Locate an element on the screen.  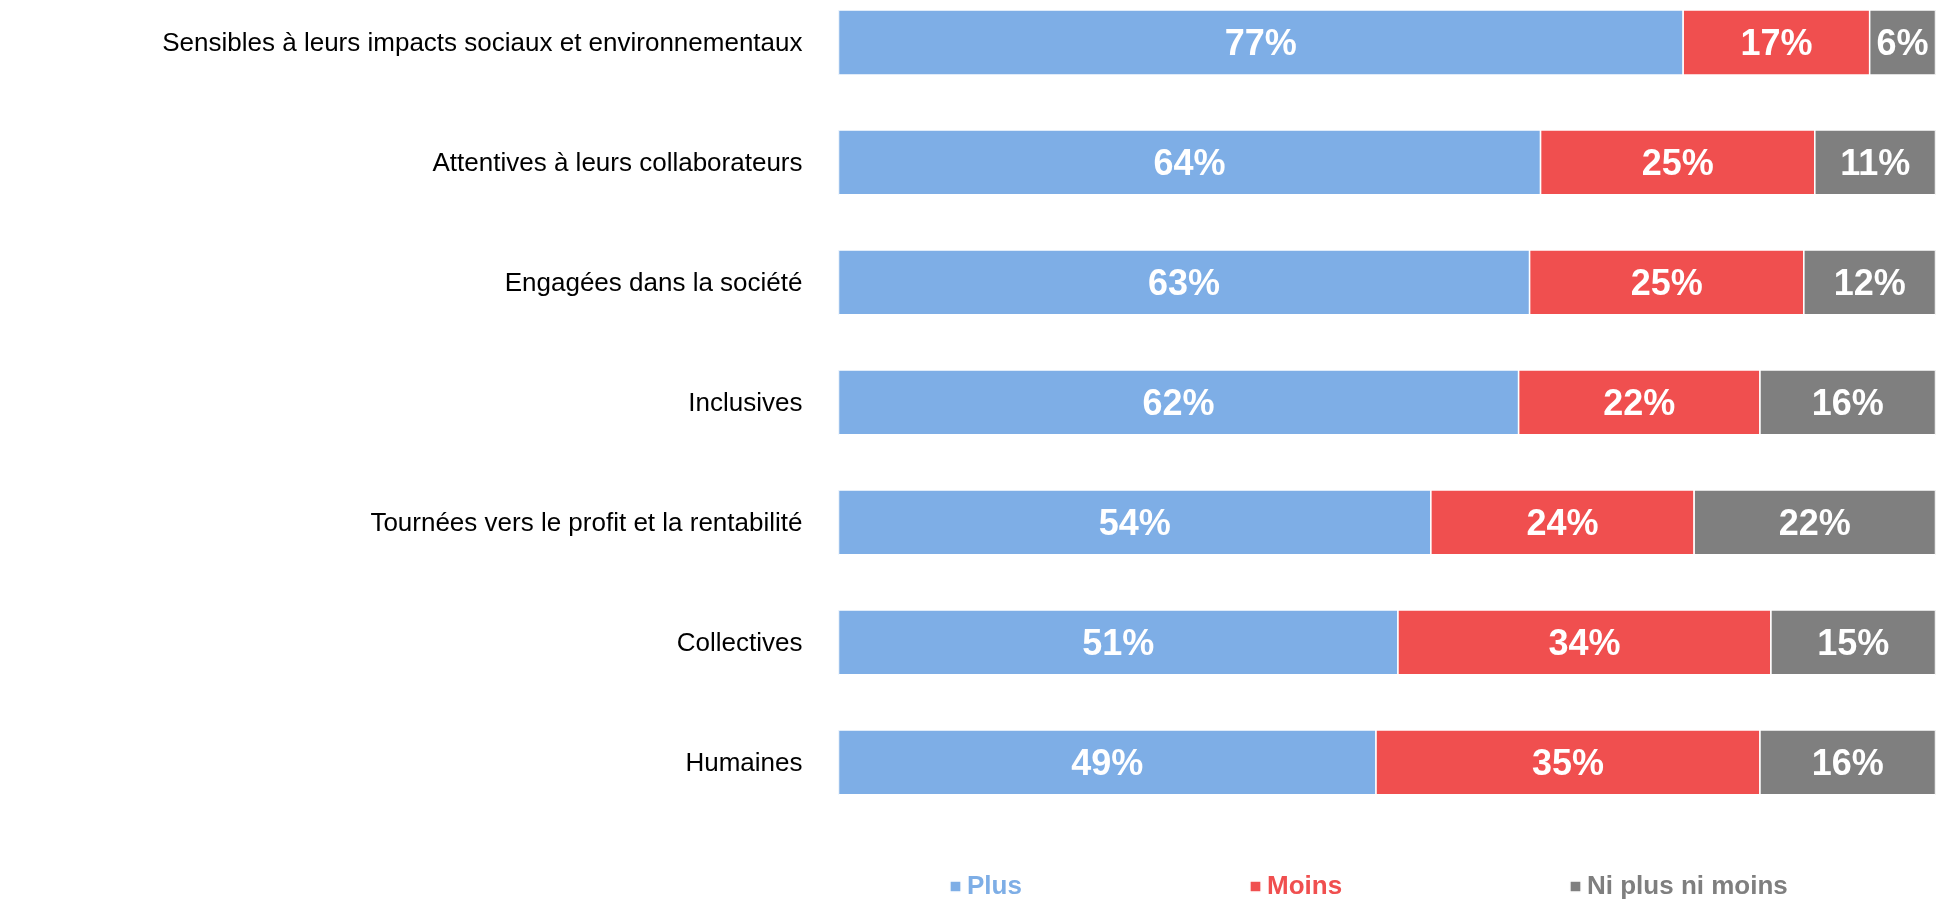
data-label: 51% is located at coordinates (1118, 642).